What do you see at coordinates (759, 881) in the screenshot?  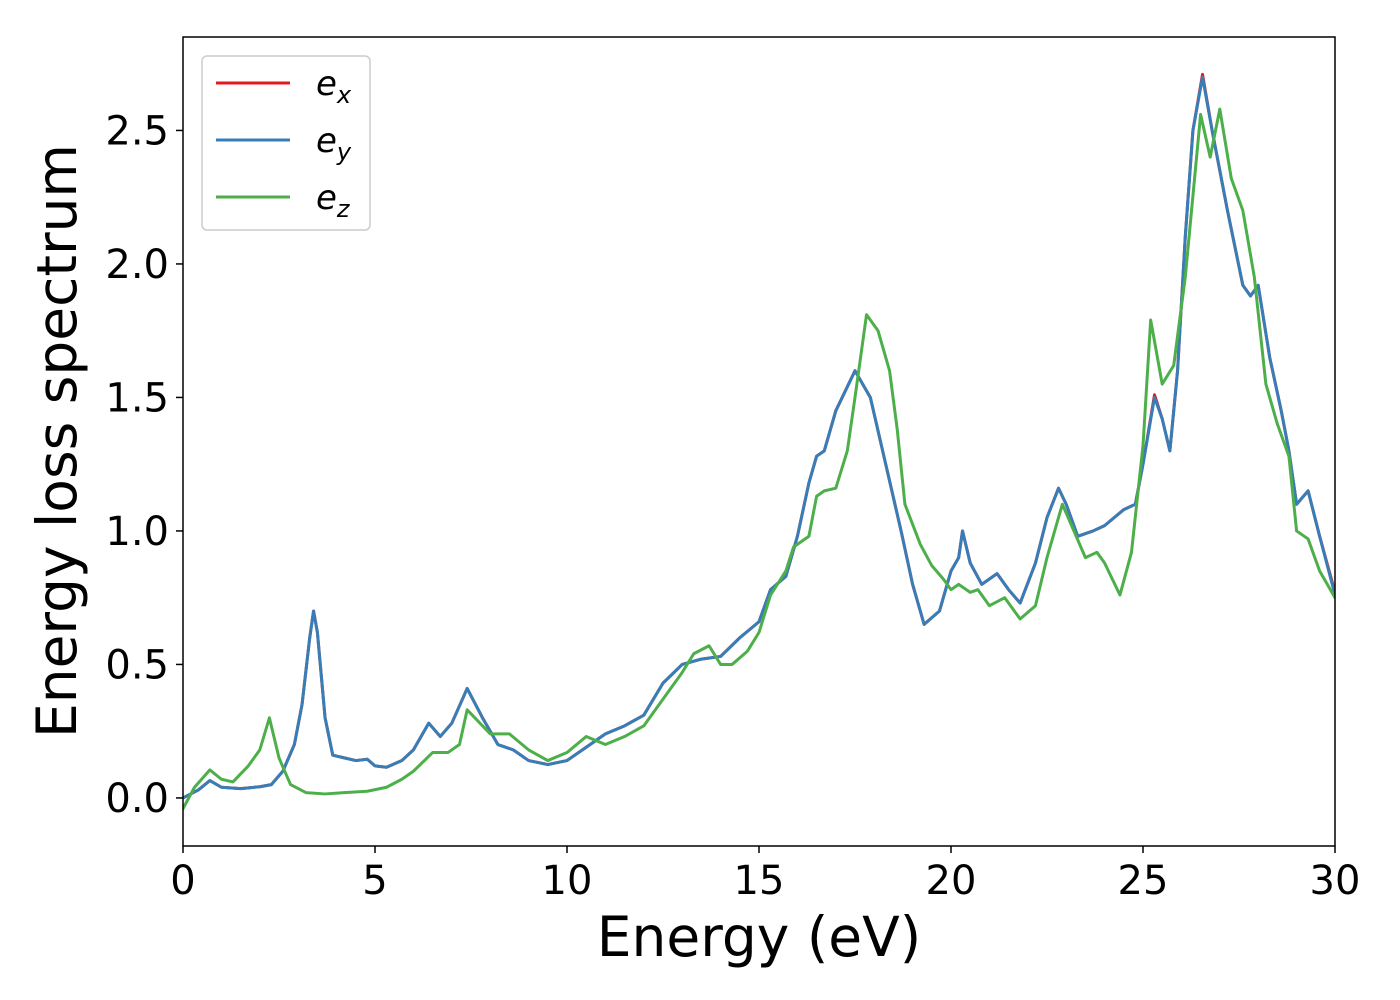 I see `x-tick-label: 15` at bounding box center [759, 881].